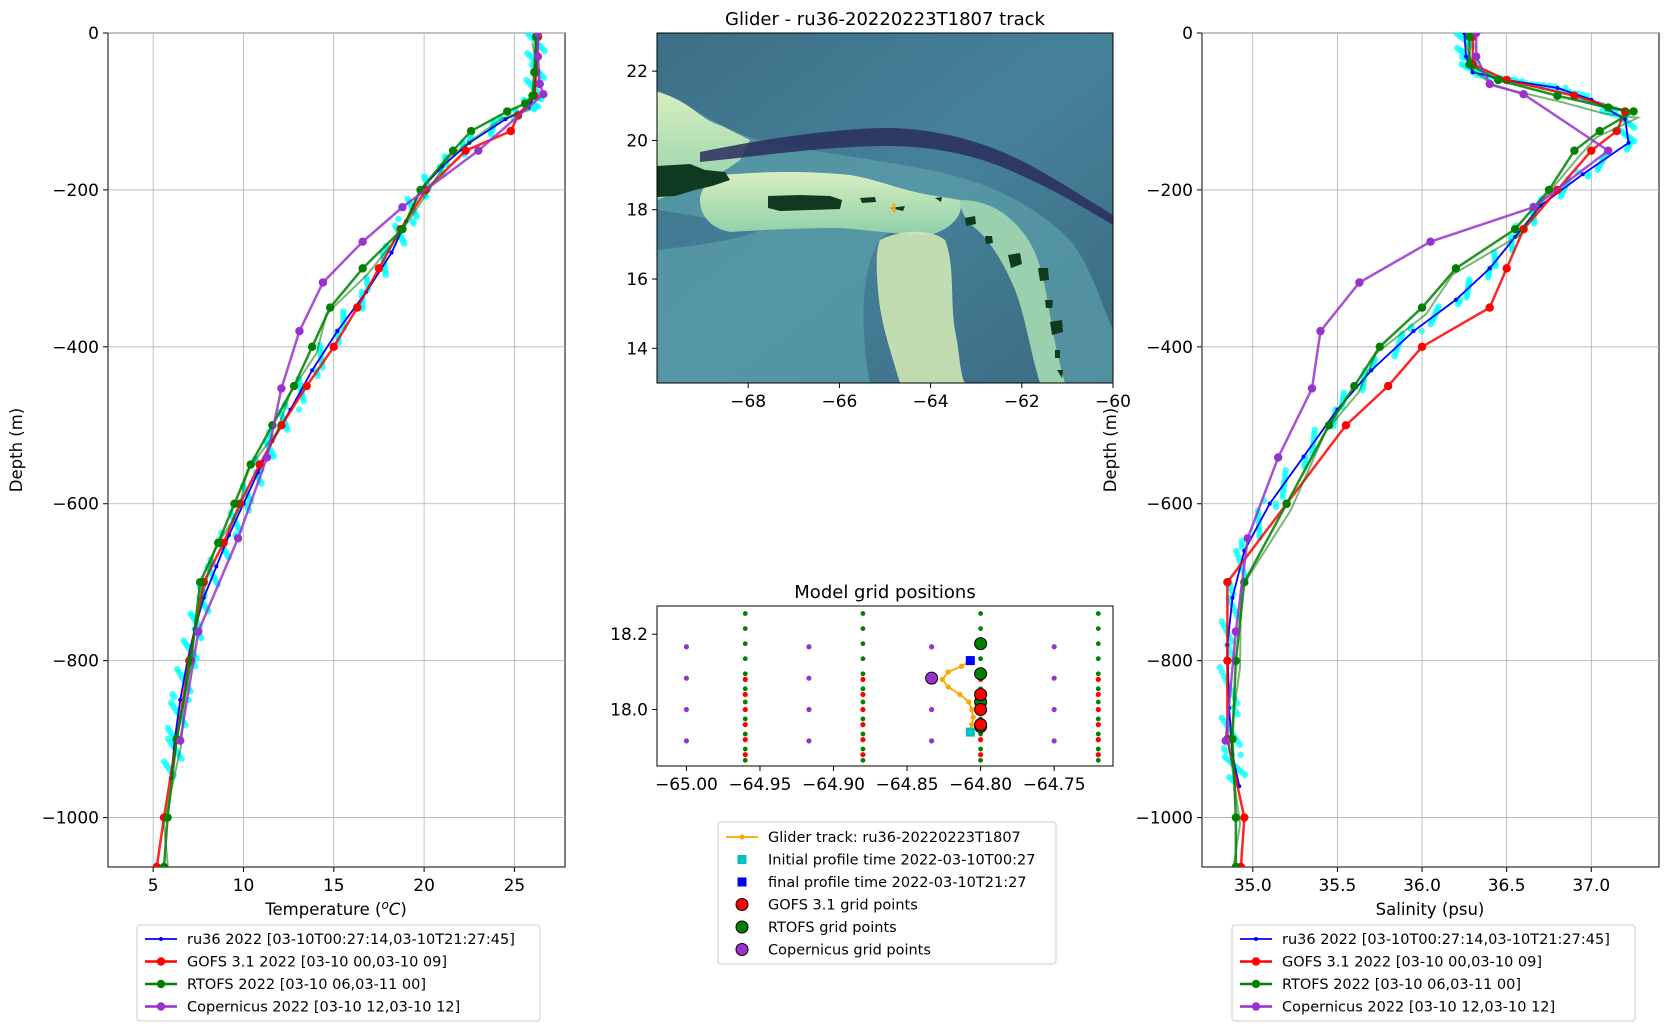  I want to click on x-tick-label: 10, so click(244, 886).